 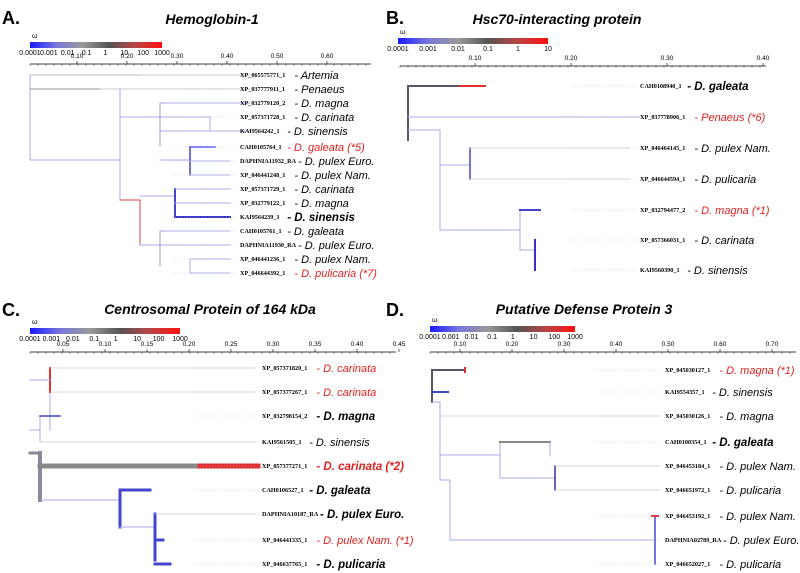 I want to click on leaf-accession: XP_057371729_1, so click(x=262, y=189).